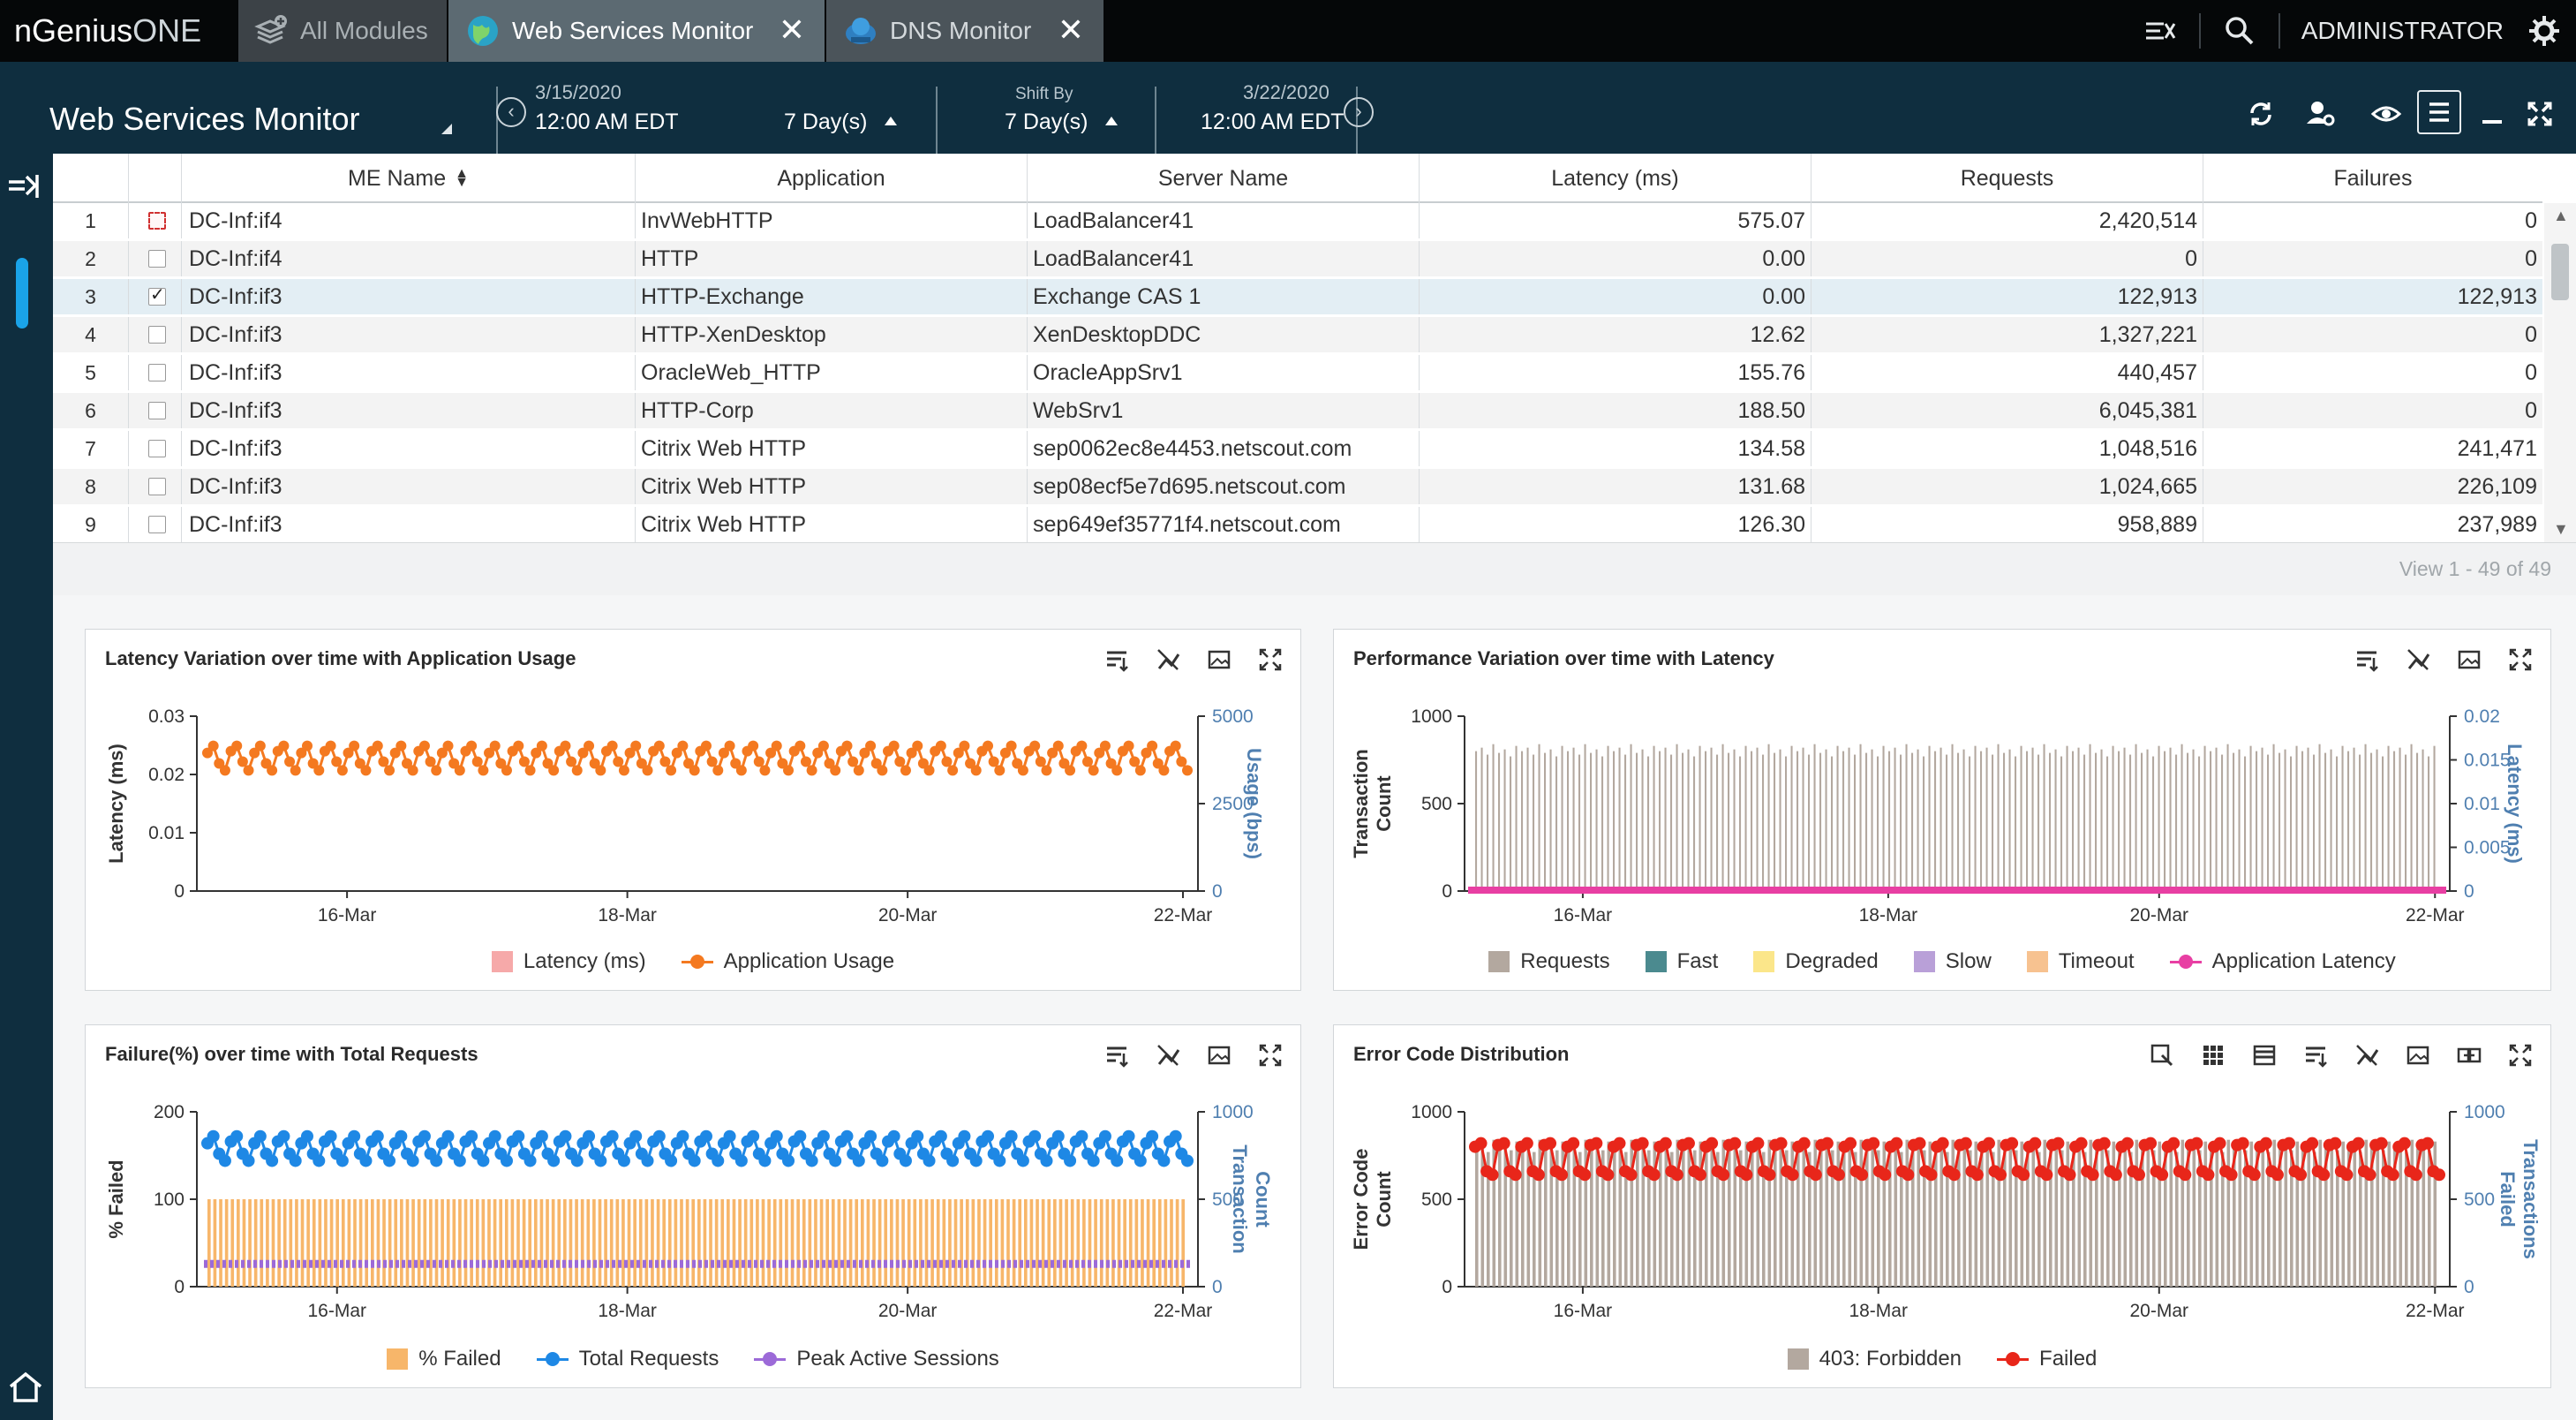 This screenshot has height=1420, width=2576. Describe the element at coordinates (2439, 112) in the screenshot. I see `menu-icon` at that location.